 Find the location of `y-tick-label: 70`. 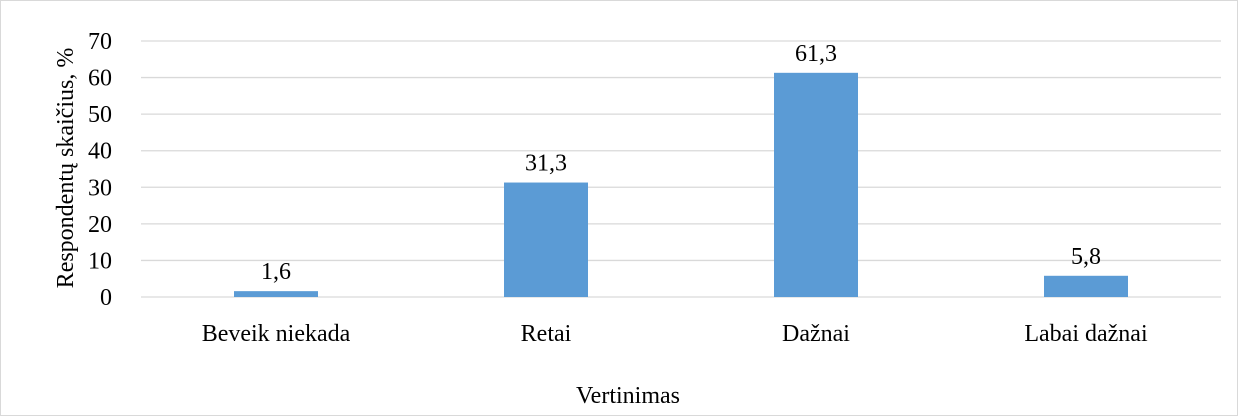

y-tick-label: 70 is located at coordinates (100, 42).